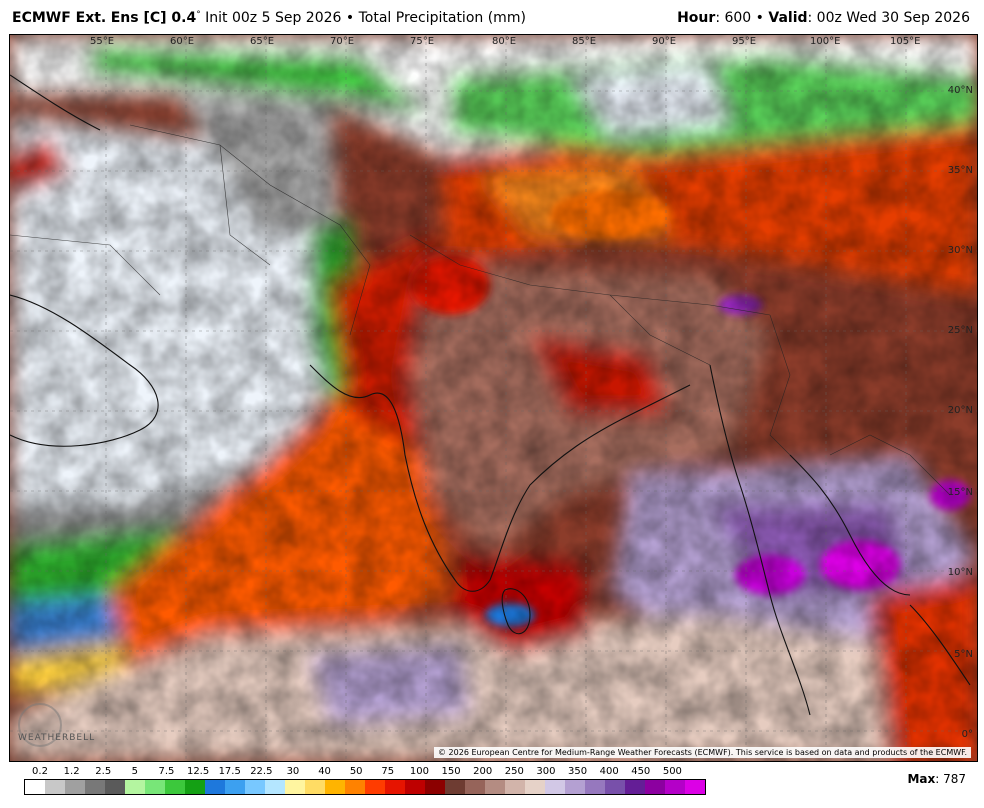 Image resolution: width=984 pixels, height=808 pixels. I want to click on lon-label: 95°E, so click(744, 41).